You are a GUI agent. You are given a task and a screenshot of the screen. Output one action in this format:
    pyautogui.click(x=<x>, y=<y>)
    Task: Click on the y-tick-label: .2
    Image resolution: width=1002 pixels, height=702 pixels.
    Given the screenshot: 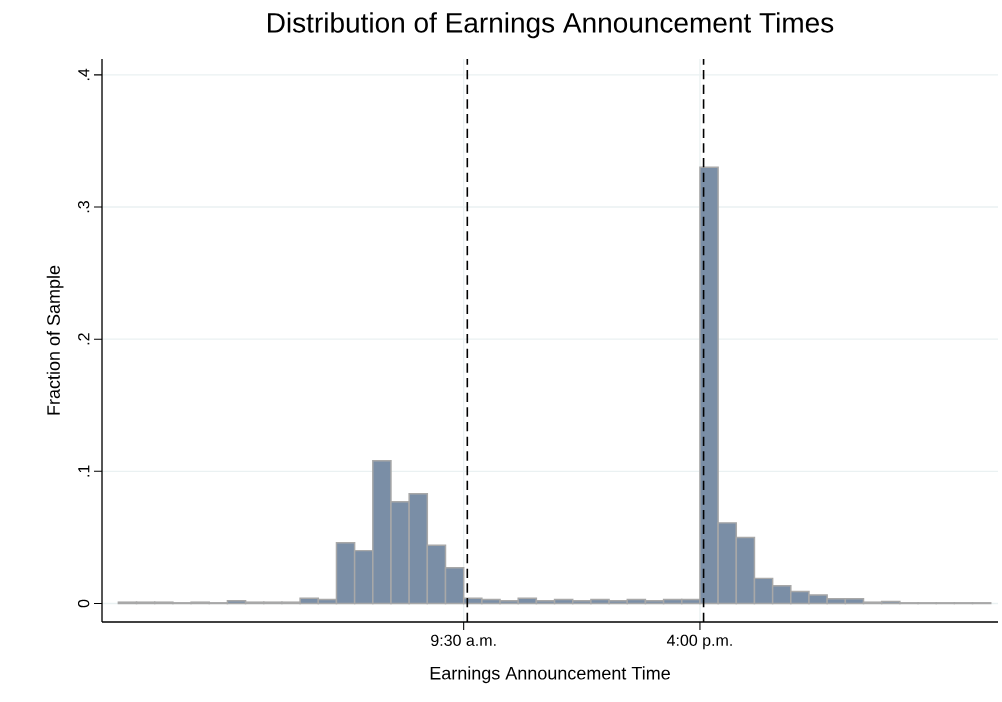 What is the action you would take?
    pyautogui.click(x=84, y=339)
    